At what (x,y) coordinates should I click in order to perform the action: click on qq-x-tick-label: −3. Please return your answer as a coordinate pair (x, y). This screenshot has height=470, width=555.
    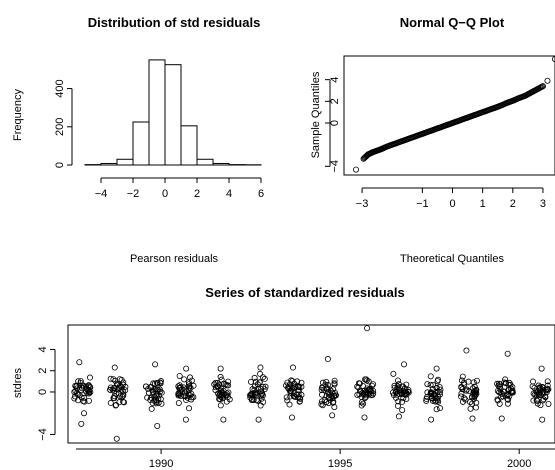
    Looking at the image, I should click on (362, 204).